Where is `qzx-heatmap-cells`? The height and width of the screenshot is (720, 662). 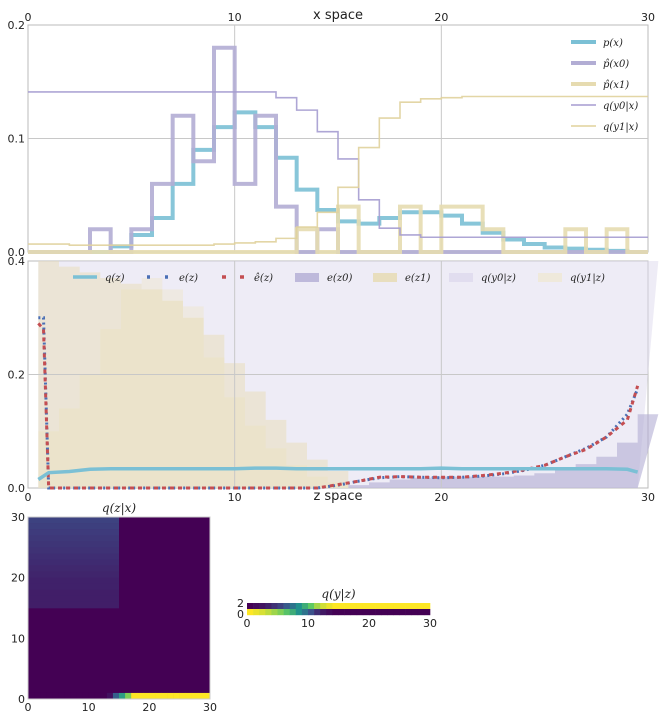 qzx-heatmap-cells is located at coordinates (119, 608).